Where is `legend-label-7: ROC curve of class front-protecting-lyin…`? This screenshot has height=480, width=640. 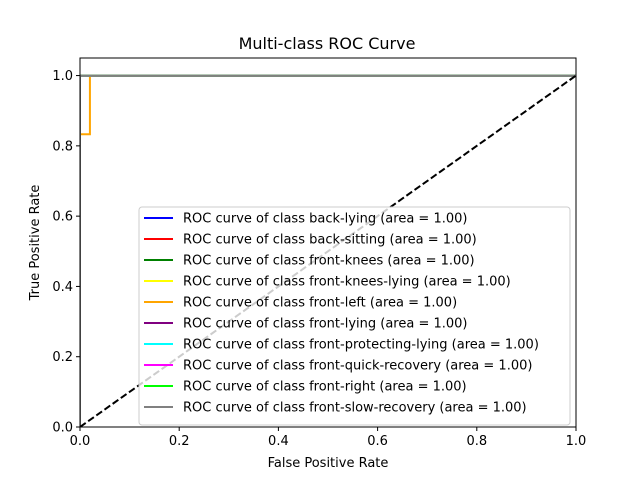 legend-label-7: ROC curve of class front-protecting-lyin… is located at coordinates (361, 345).